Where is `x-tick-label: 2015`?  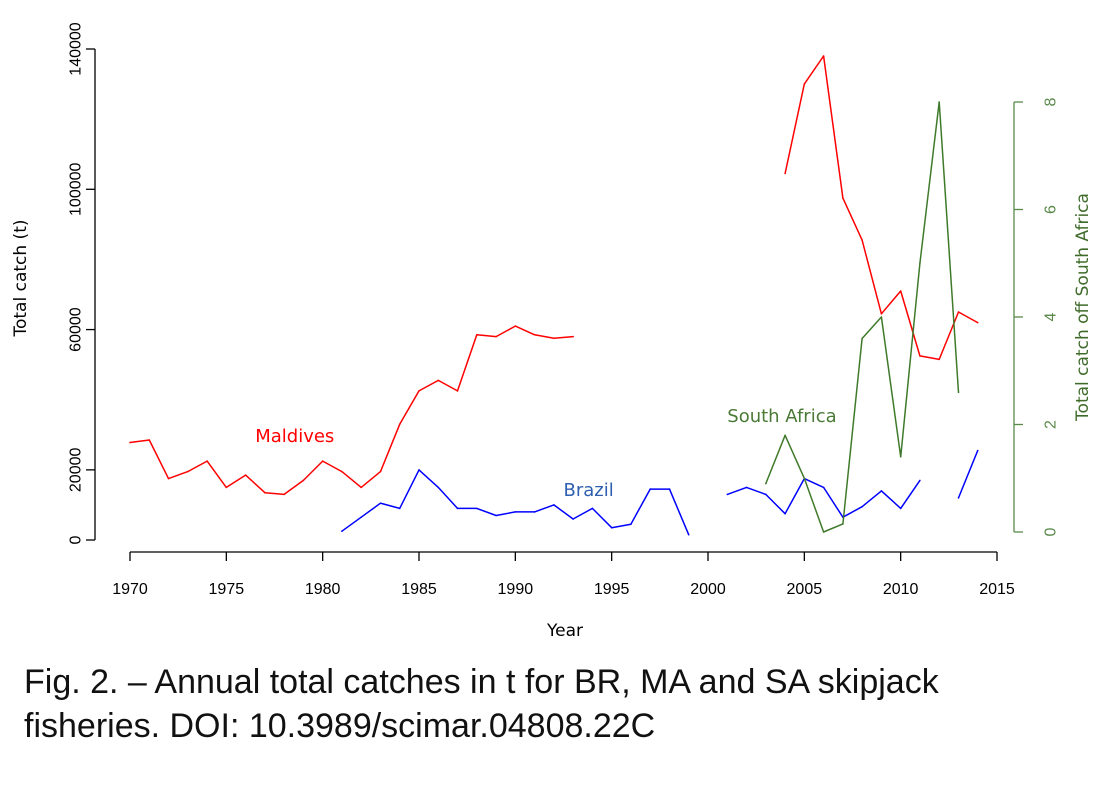 x-tick-label: 2015 is located at coordinates (997, 589).